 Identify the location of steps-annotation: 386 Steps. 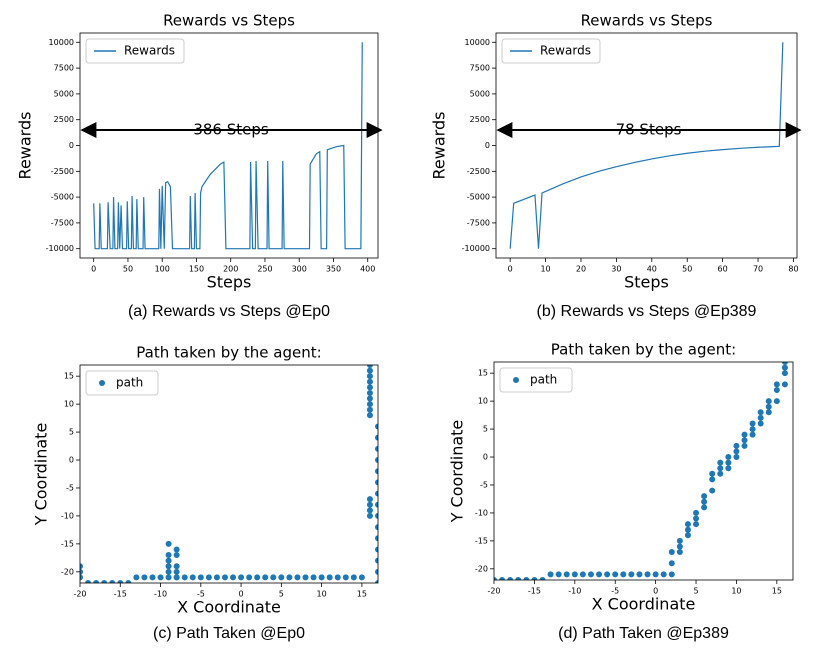
(231, 130).